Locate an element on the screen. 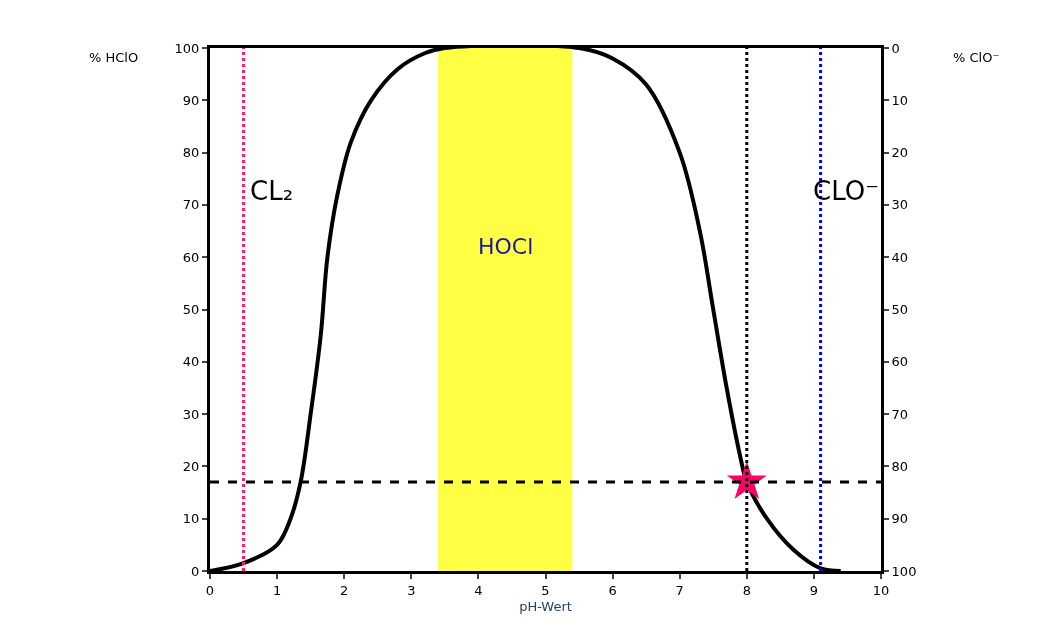  x-tick-label: 1 is located at coordinates (277, 590).